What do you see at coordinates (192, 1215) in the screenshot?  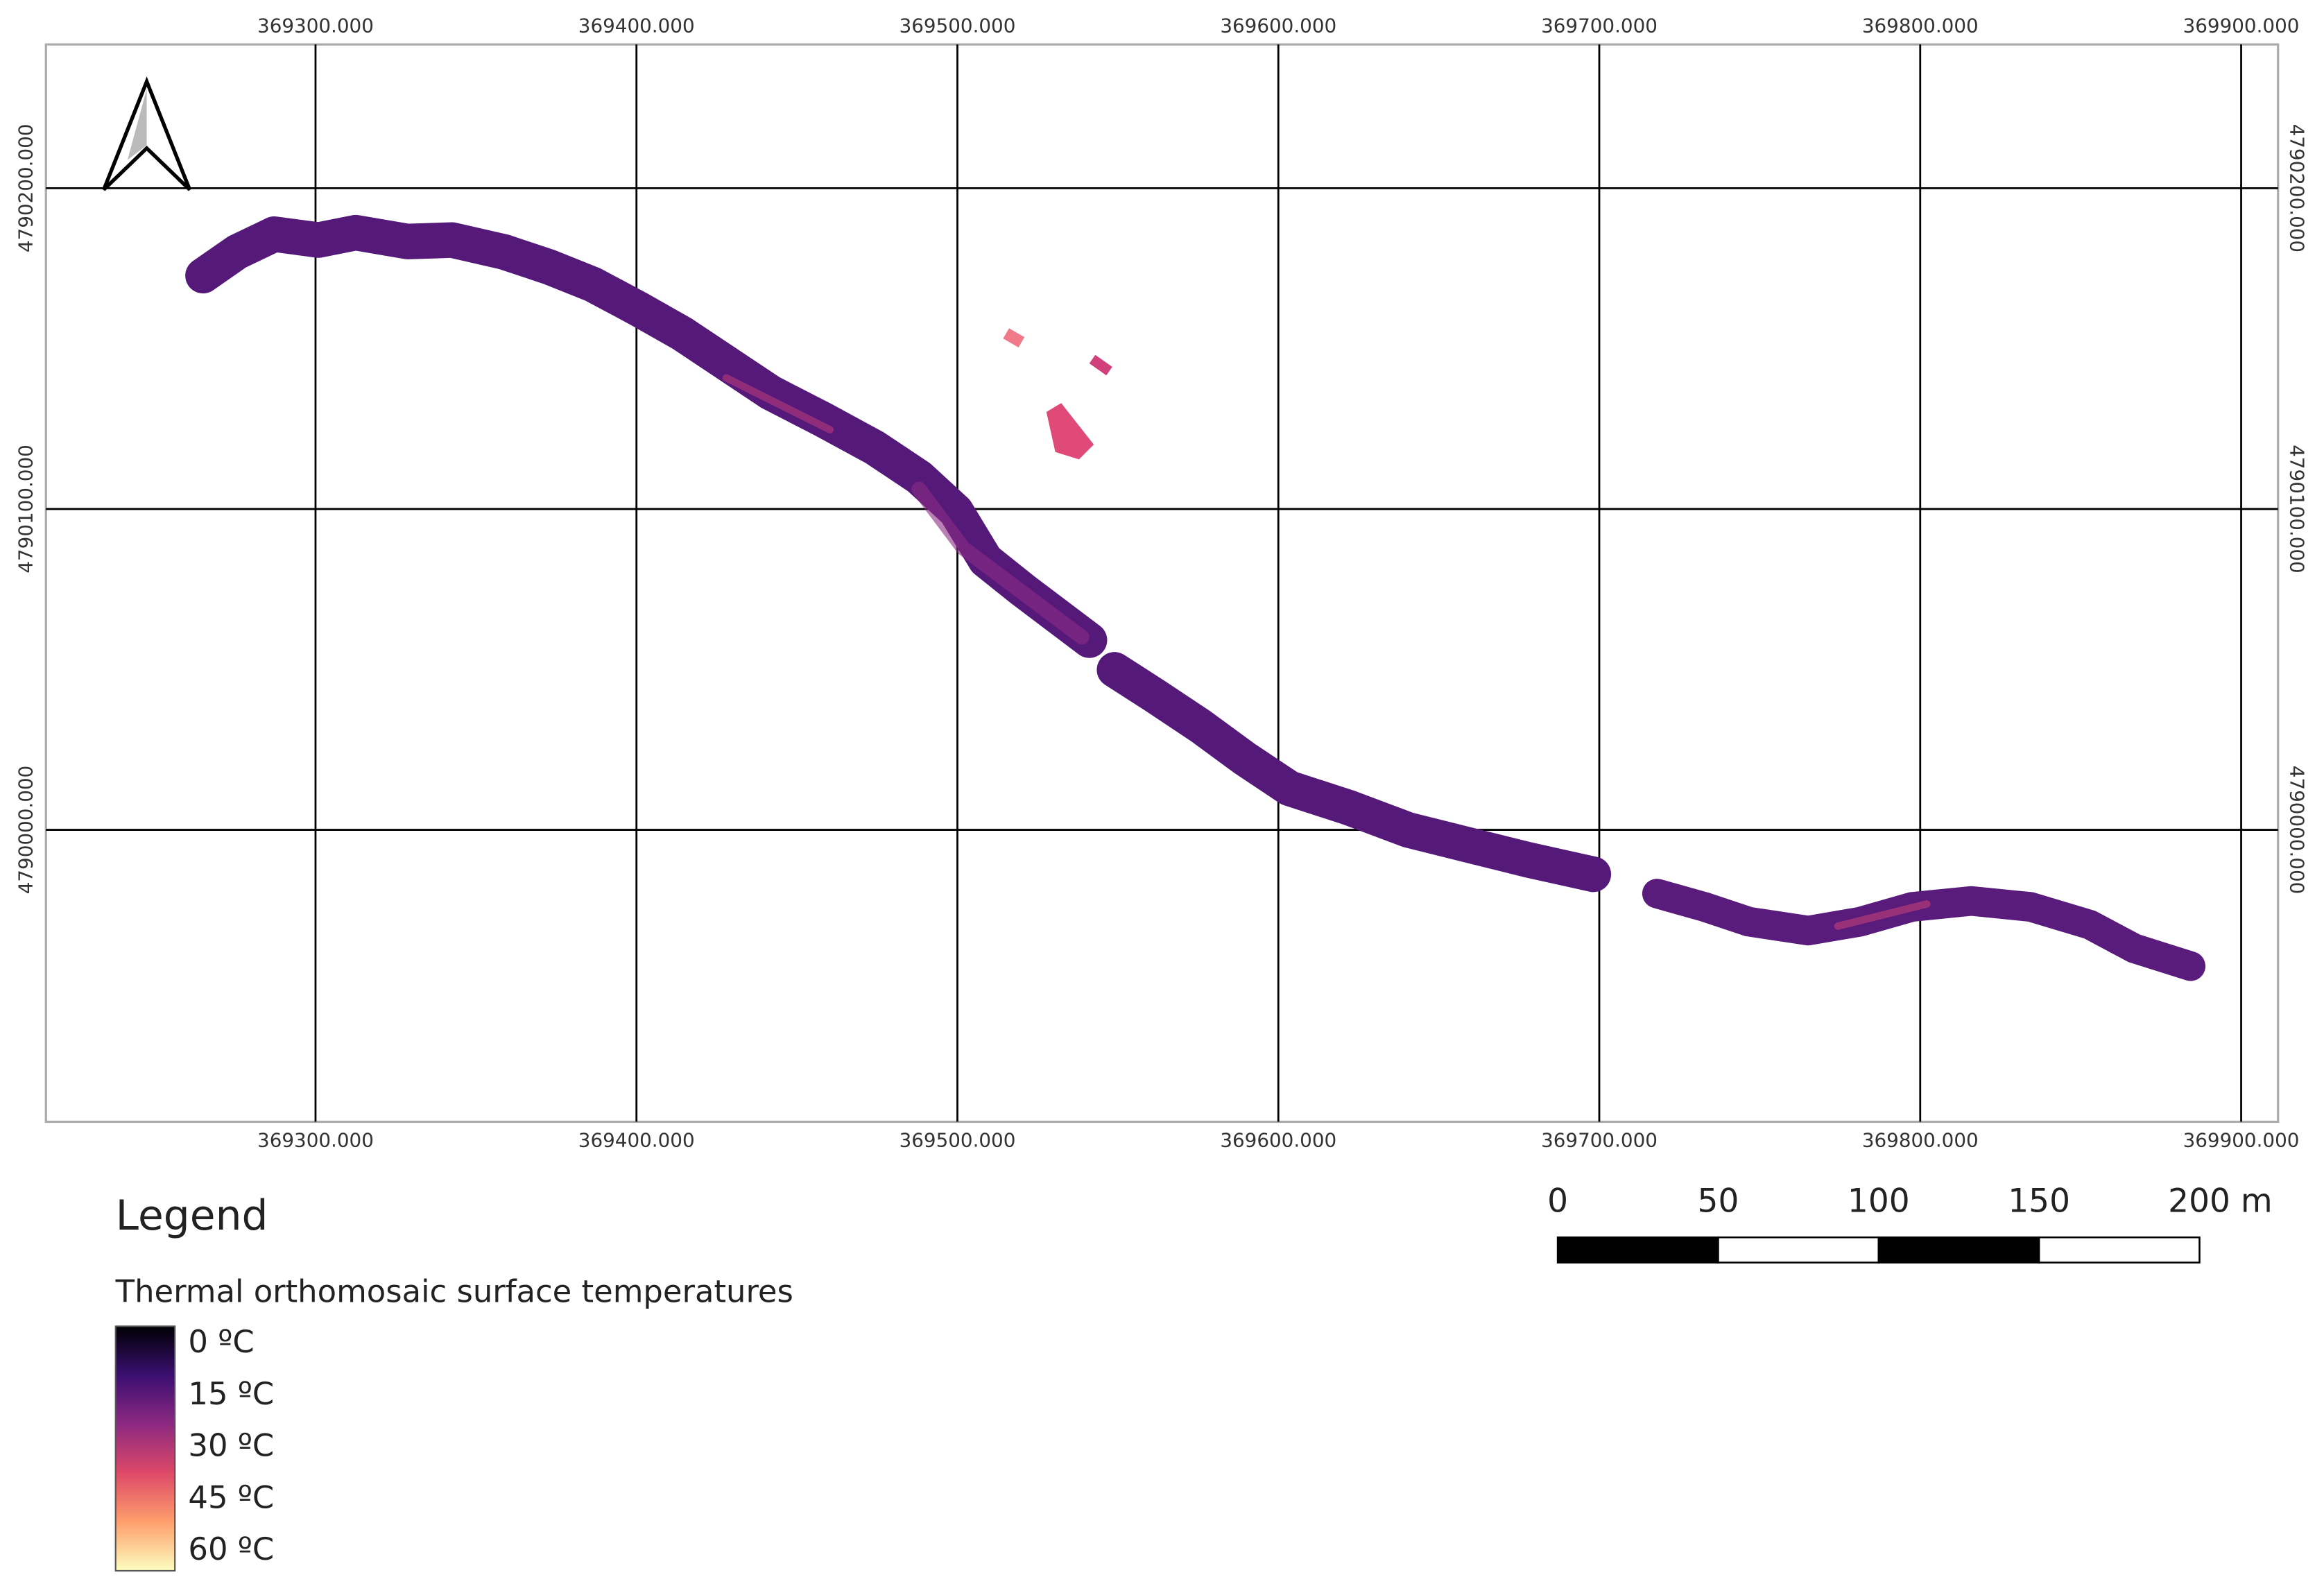 I see `legend-title: Legend` at bounding box center [192, 1215].